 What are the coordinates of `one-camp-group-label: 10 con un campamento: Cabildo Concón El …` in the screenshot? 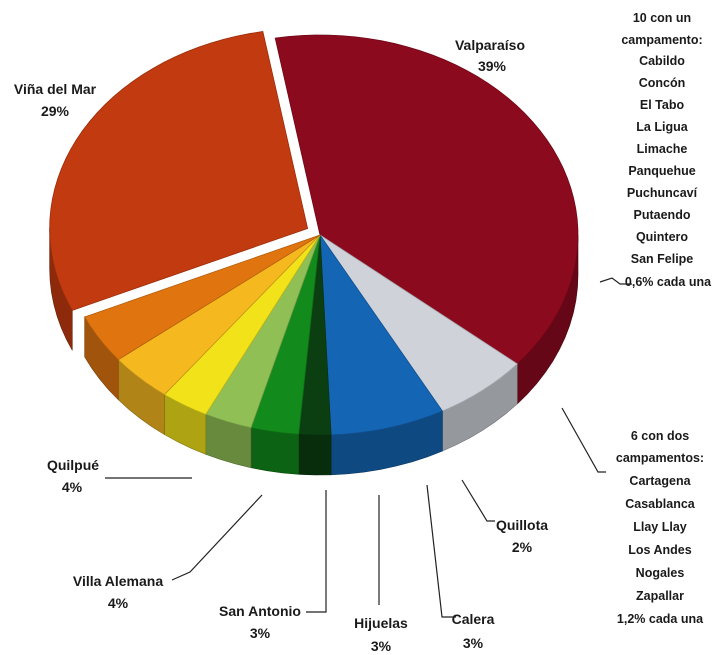 It's located at (666, 150).